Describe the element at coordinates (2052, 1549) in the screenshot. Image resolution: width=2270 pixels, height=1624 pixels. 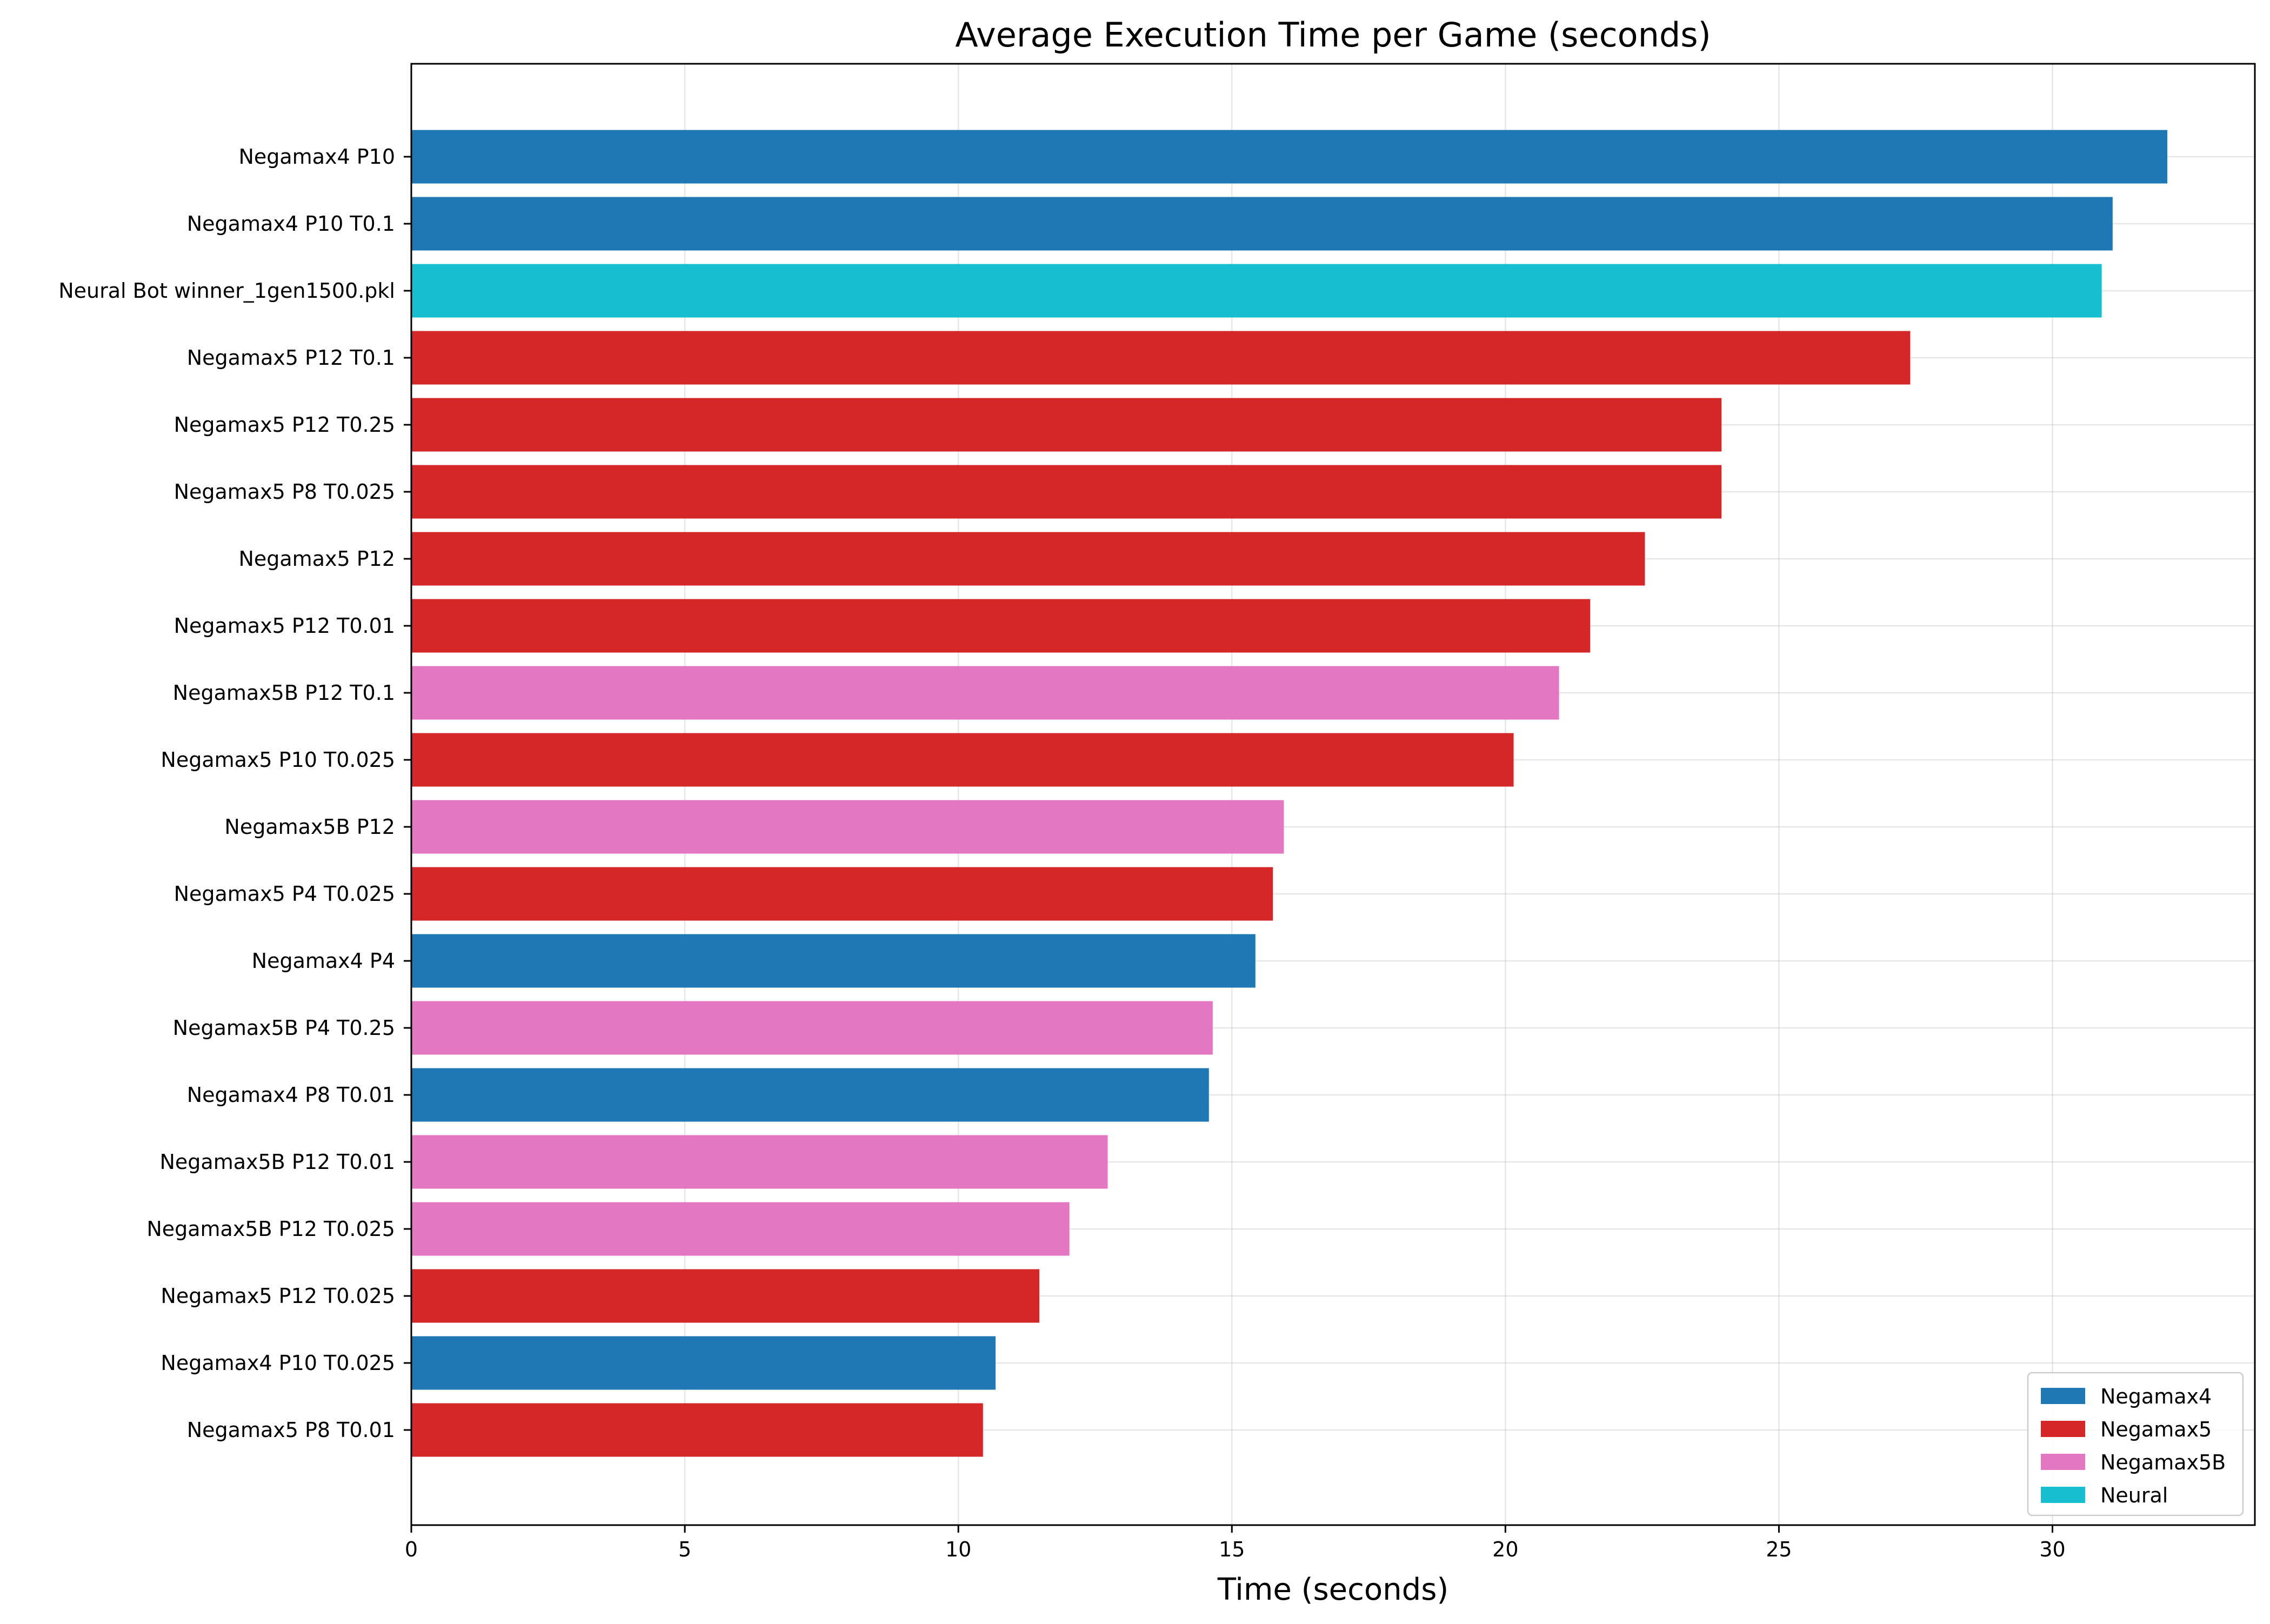
I see `x-tick-label: 30` at that location.